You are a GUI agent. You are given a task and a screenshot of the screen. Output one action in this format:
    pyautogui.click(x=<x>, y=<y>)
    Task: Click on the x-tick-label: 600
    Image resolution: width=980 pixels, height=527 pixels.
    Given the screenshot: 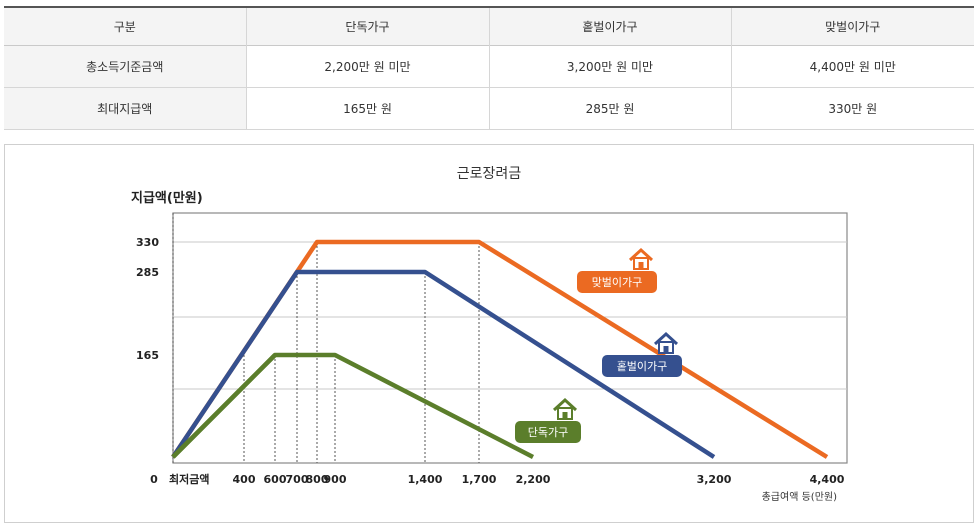 What is the action you would take?
    pyautogui.click(x=275, y=479)
    